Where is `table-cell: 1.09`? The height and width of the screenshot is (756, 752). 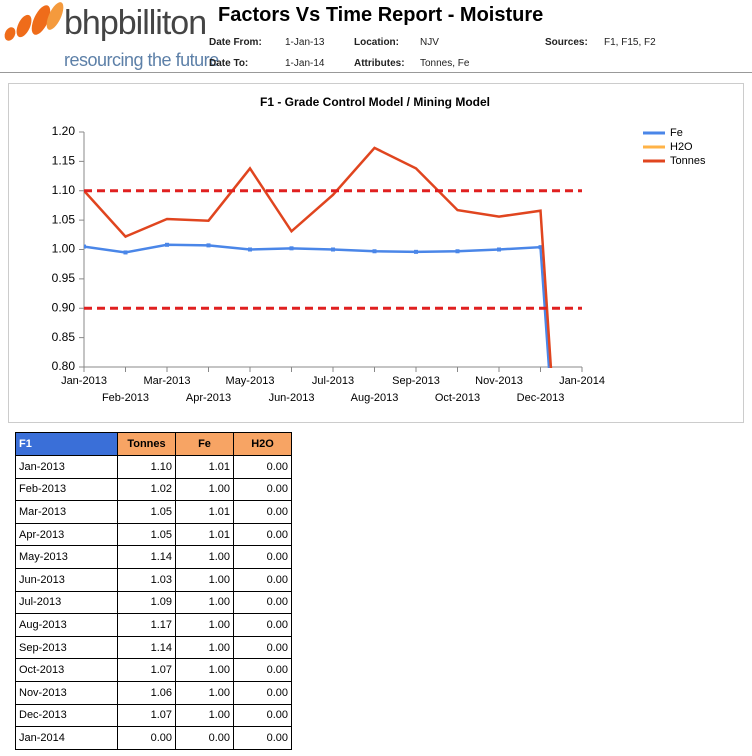
table-cell: 1.09 is located at coordinates (146, 602).